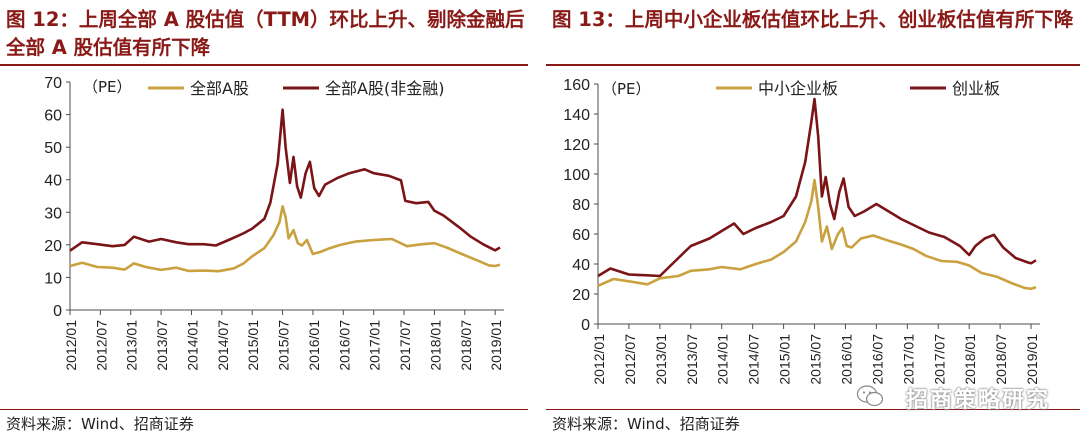 The height and width of the screenshot is (448, 1080). Describe the element at coordinates (581, 205) in the screenshot. I see `y-tick-label: 80` at that location.